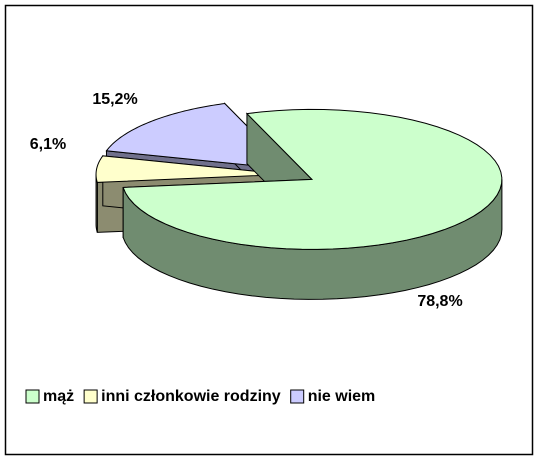  What do you see at coordinates (342, 396) in the screenshot?
I see `legend-label: nie wiem` at bounding box center [342, 396].